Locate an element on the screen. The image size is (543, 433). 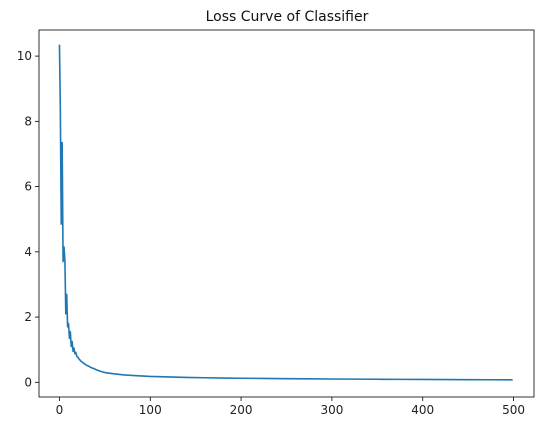
y-tick-label: 6 is located at coordinates (28, 187).